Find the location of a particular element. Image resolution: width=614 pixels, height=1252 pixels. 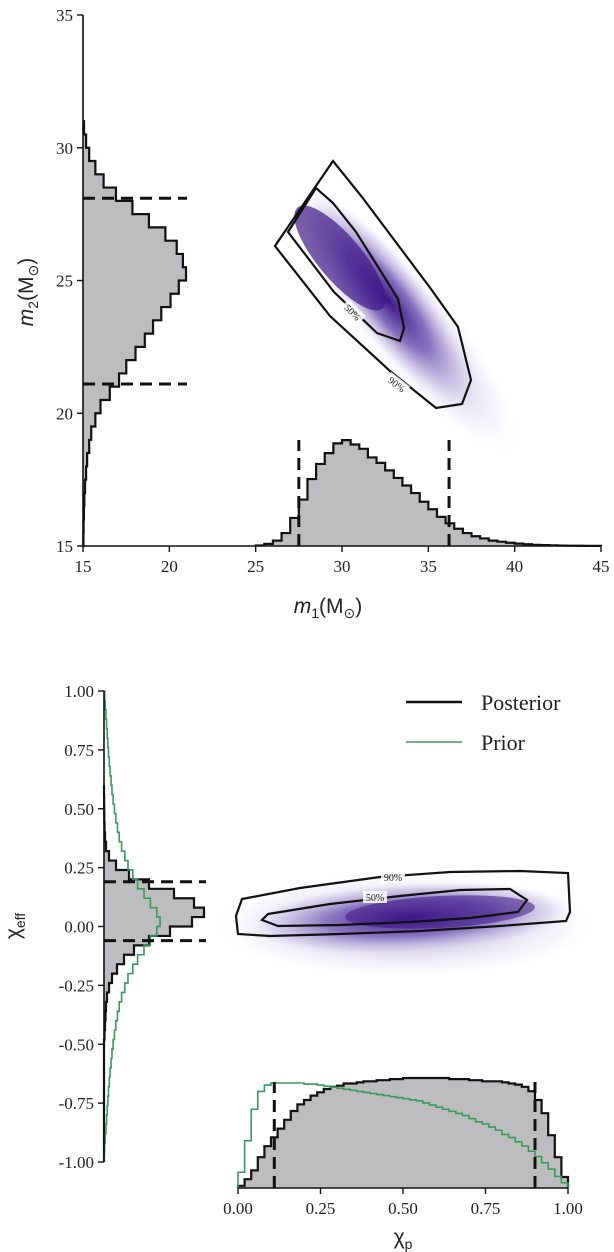

mass-contour-50-bg is located at coordinates (353, 312).